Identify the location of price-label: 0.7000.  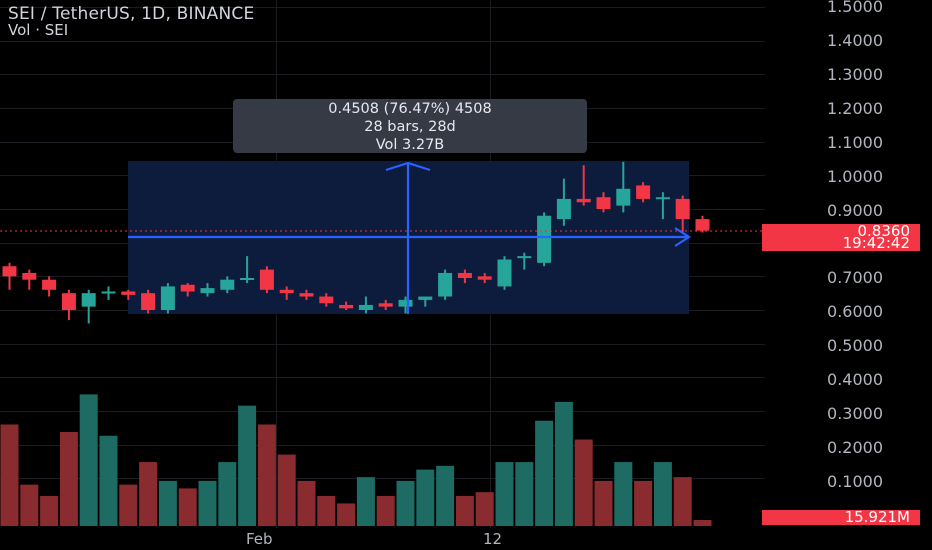
(855, 277).